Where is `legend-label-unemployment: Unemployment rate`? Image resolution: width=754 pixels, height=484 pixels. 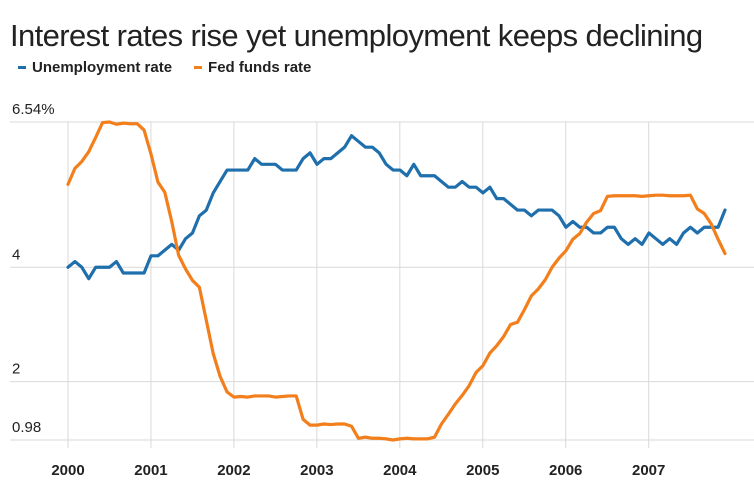
legend-label-unemployment: Unemployment rate is located at coordinates (102, 67).